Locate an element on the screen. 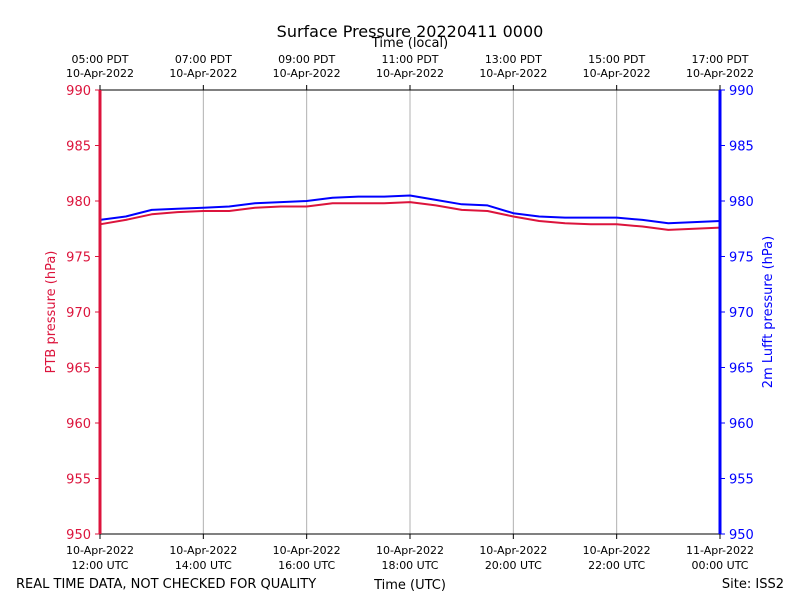 This screenshot has height=600, width=800. right-y-tick-label: 980 is located at coordinates (741, 202).